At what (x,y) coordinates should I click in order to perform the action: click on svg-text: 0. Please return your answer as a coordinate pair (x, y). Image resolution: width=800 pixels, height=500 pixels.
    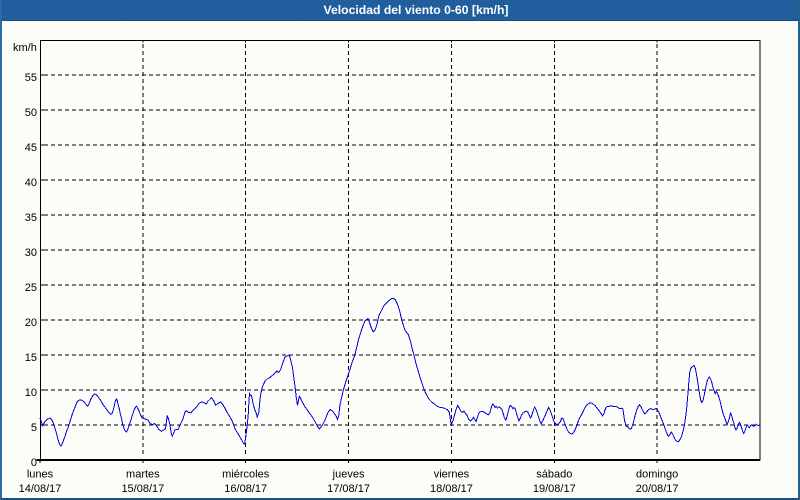
    Looking at the image, I should click on (34, 463).